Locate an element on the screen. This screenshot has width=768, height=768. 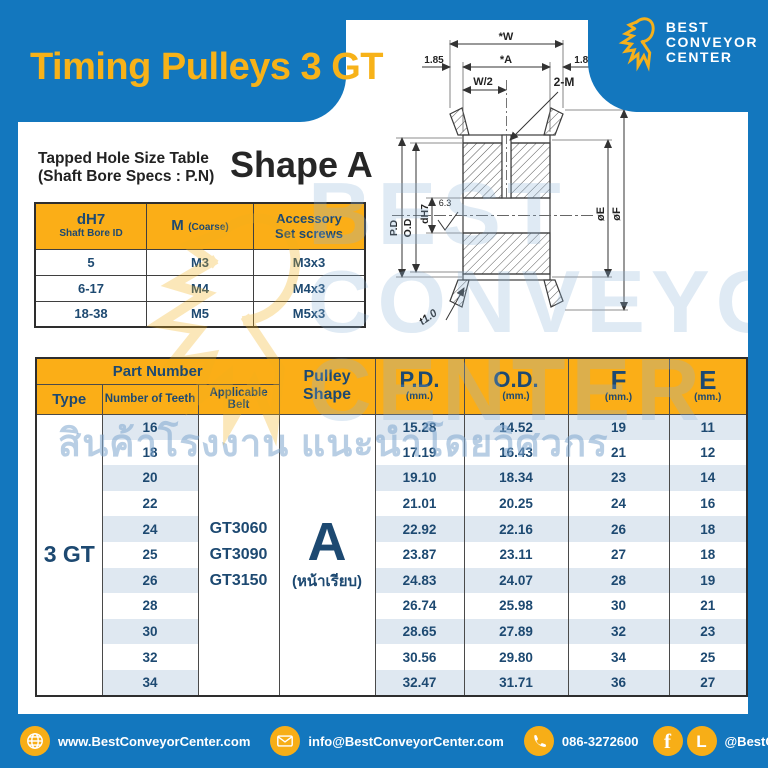
header-f-unit: (mm.) is located at coordinates (618, 398).